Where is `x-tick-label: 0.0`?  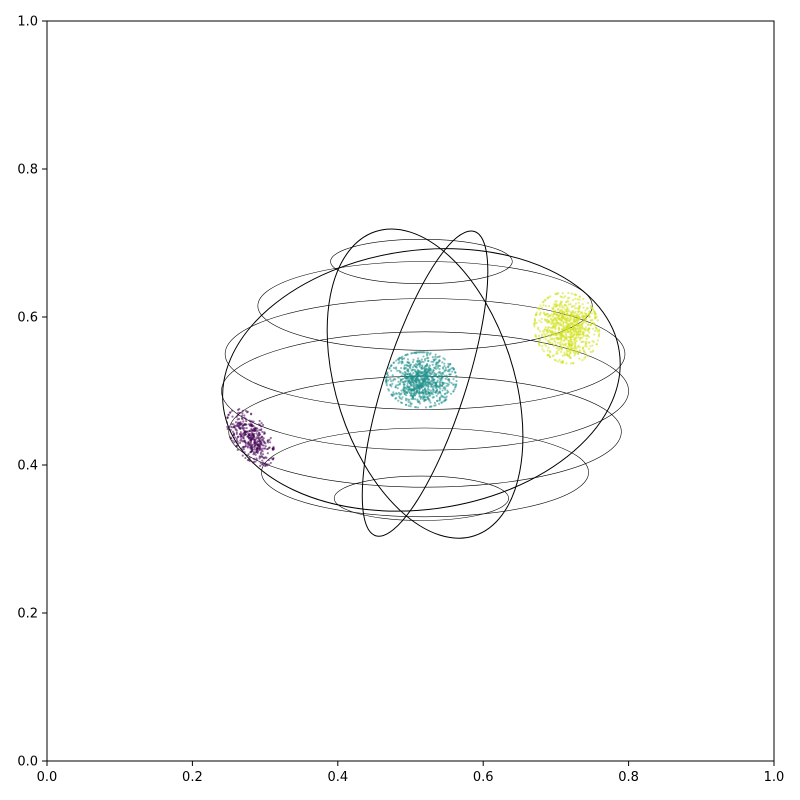 x-tick-label: 0.0 is located at coordinates (47, 777).